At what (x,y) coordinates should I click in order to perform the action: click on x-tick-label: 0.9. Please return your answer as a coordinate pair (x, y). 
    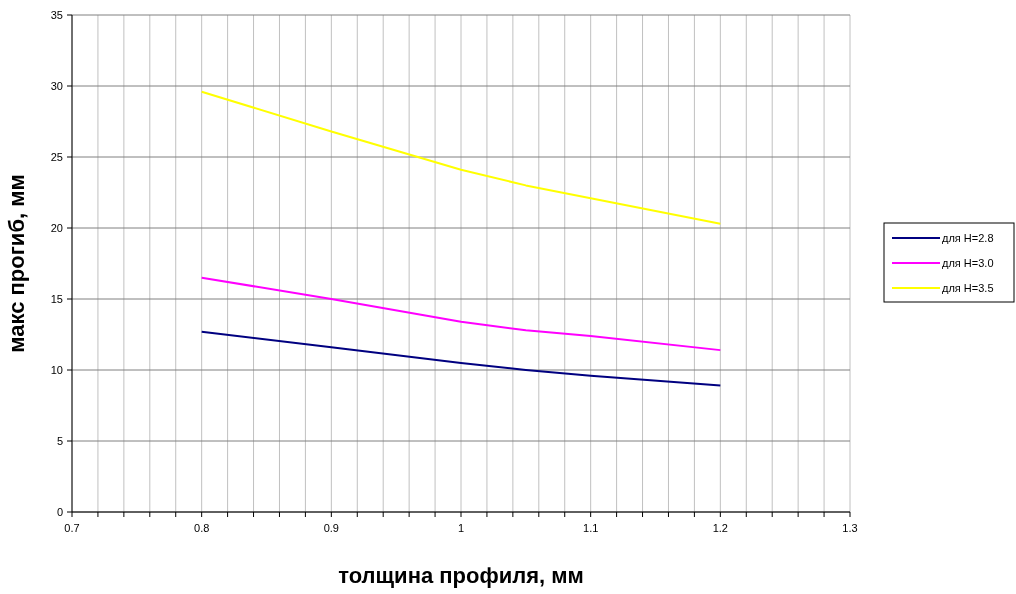
    Looking at the image, I should click on (331, 528).